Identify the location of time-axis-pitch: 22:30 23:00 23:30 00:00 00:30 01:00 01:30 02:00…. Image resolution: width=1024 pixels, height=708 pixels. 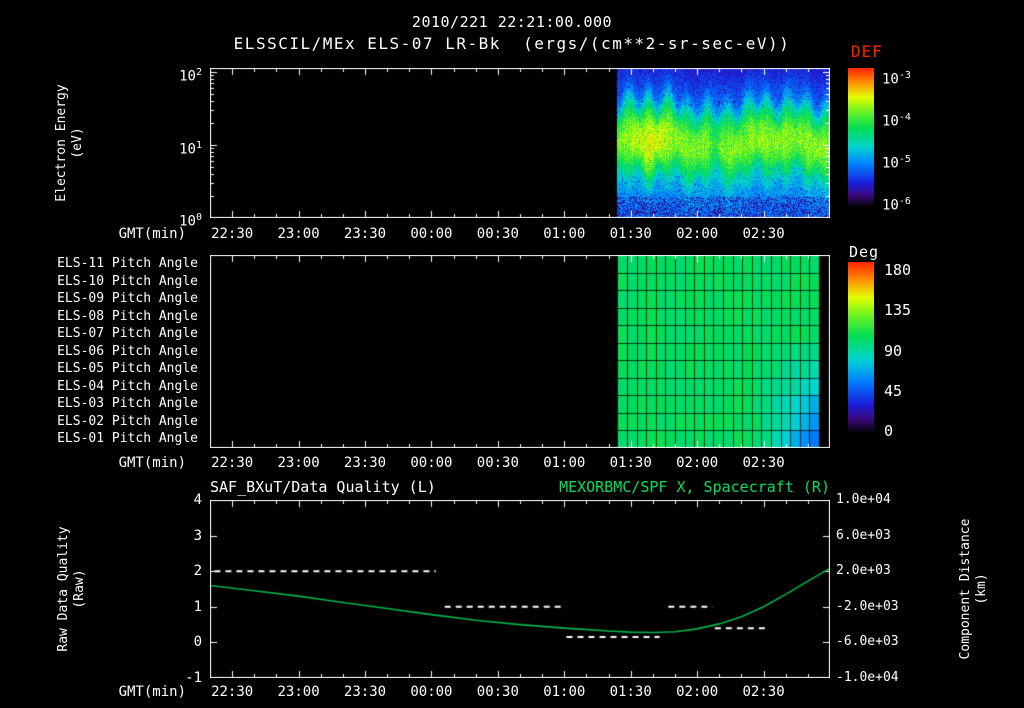
(520, 464).